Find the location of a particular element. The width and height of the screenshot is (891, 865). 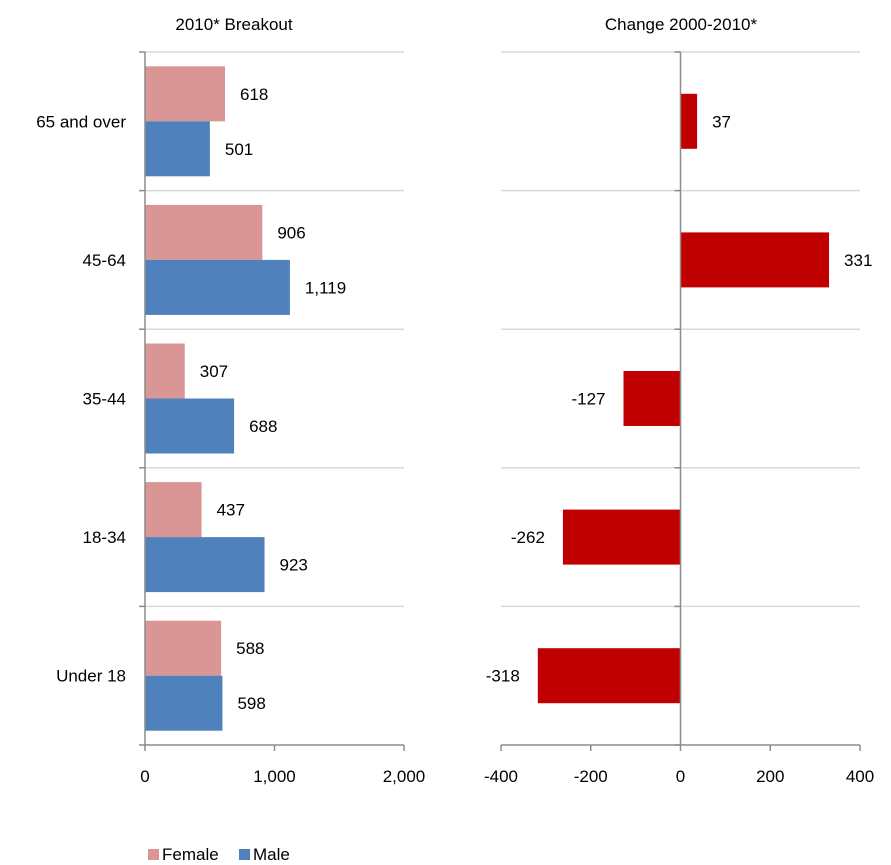

breakout-category-label: 45-64 is located at coordinates (104, 260).